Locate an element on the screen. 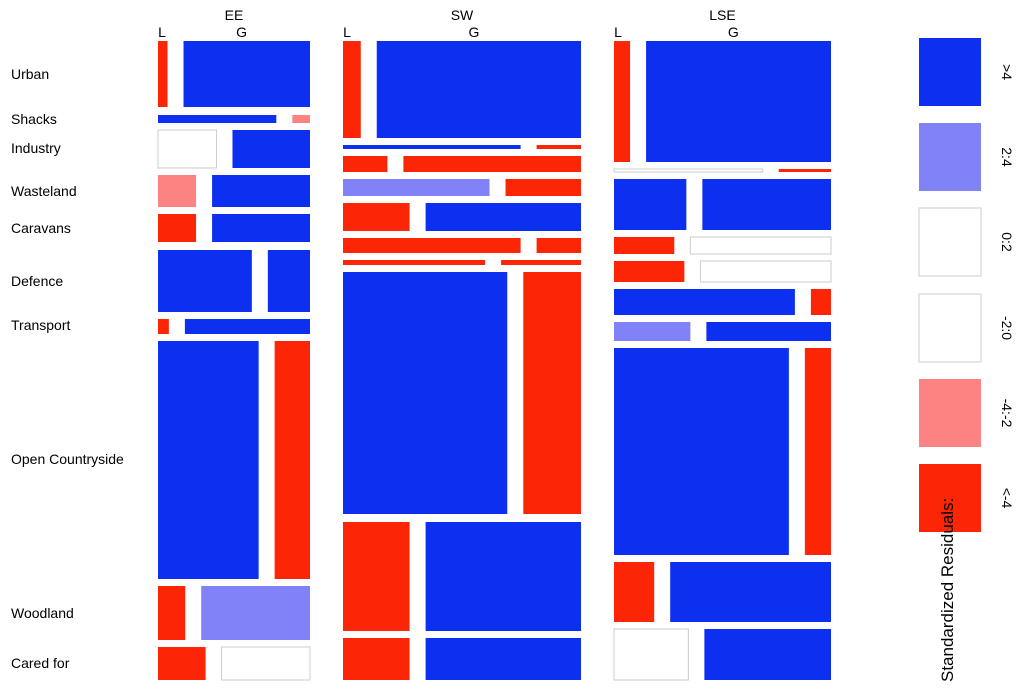  row-label-caravans: Caravans is located at coordinates (41, 228).